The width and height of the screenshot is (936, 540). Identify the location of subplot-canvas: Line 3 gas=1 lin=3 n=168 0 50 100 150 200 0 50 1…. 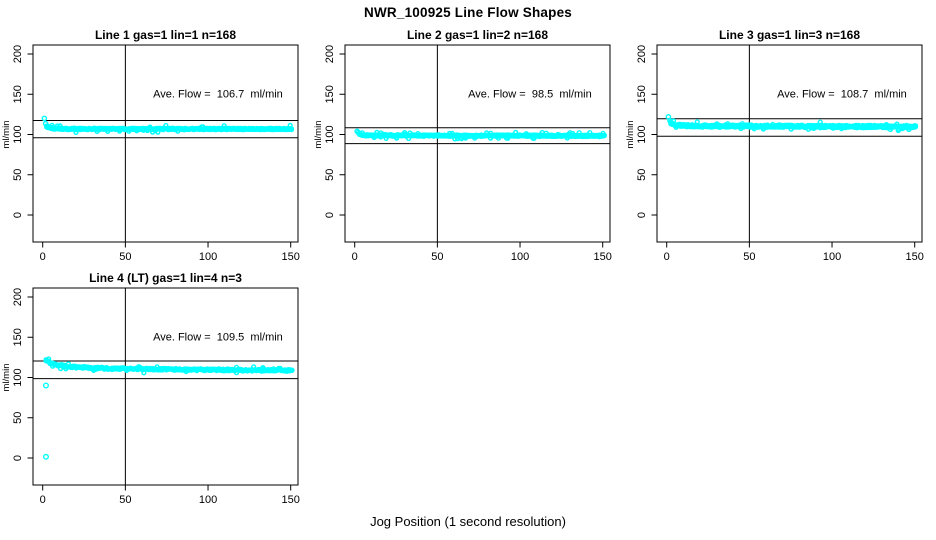
(774, 145).